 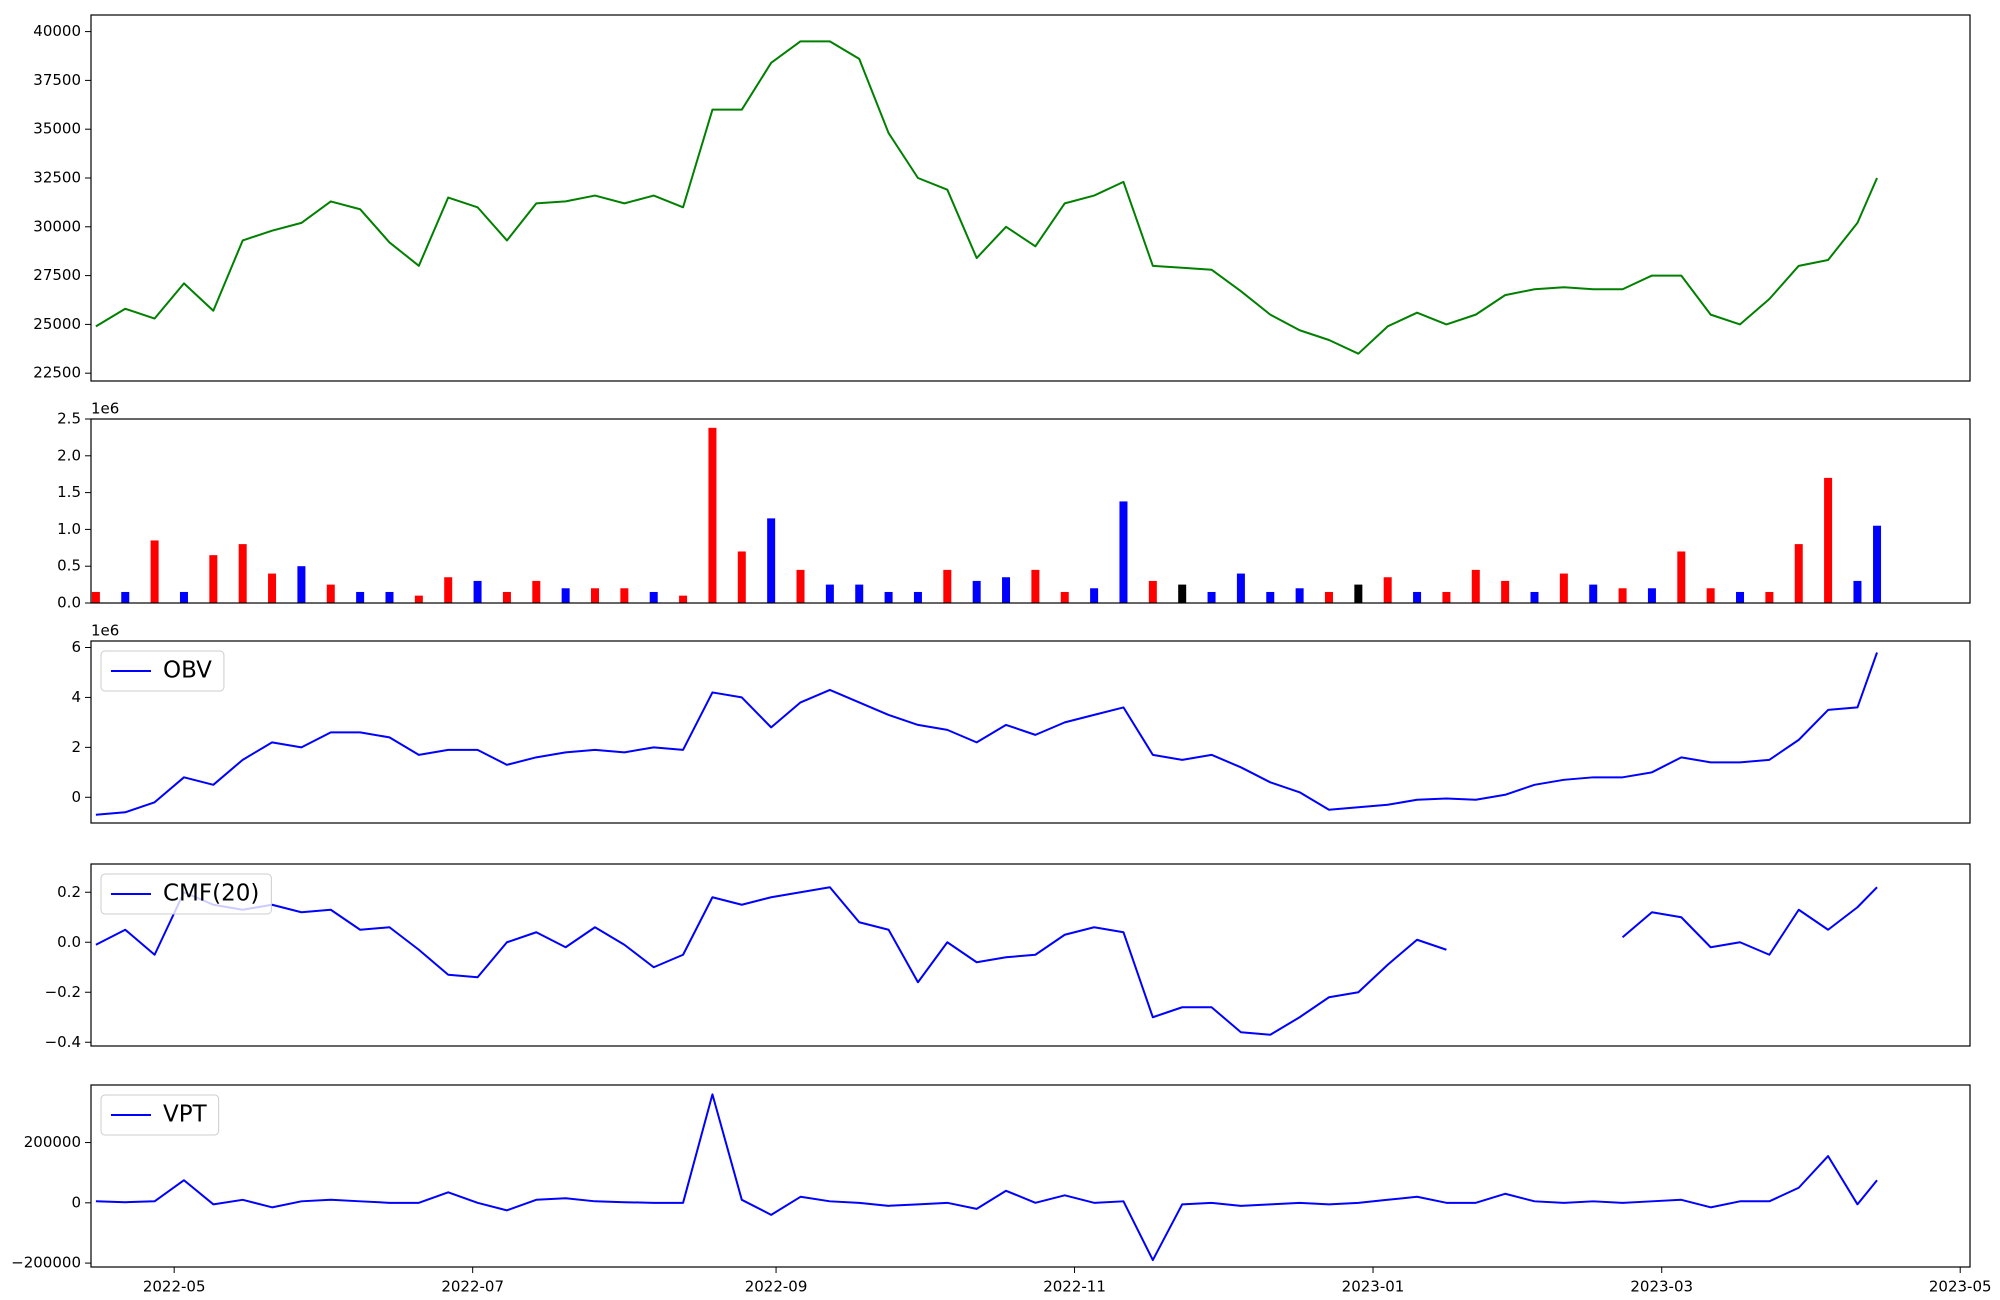 I want to click on y-tick-label: 25000, so click(x=57, y=324).